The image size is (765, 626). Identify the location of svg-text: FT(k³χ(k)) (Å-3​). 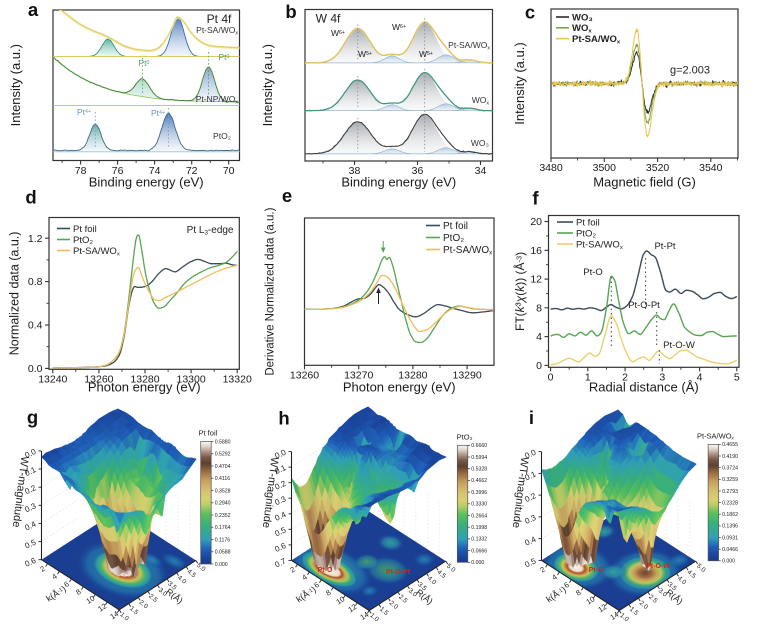
(519, 291).